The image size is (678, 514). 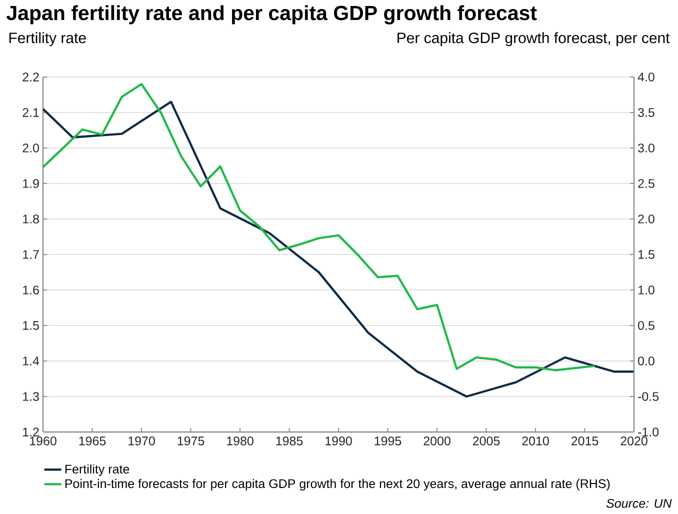 What do you see at coordinates (646, 325) in the screenshot?
I see `y2-tick-label: 0.5` at bounding box center [646, 325].